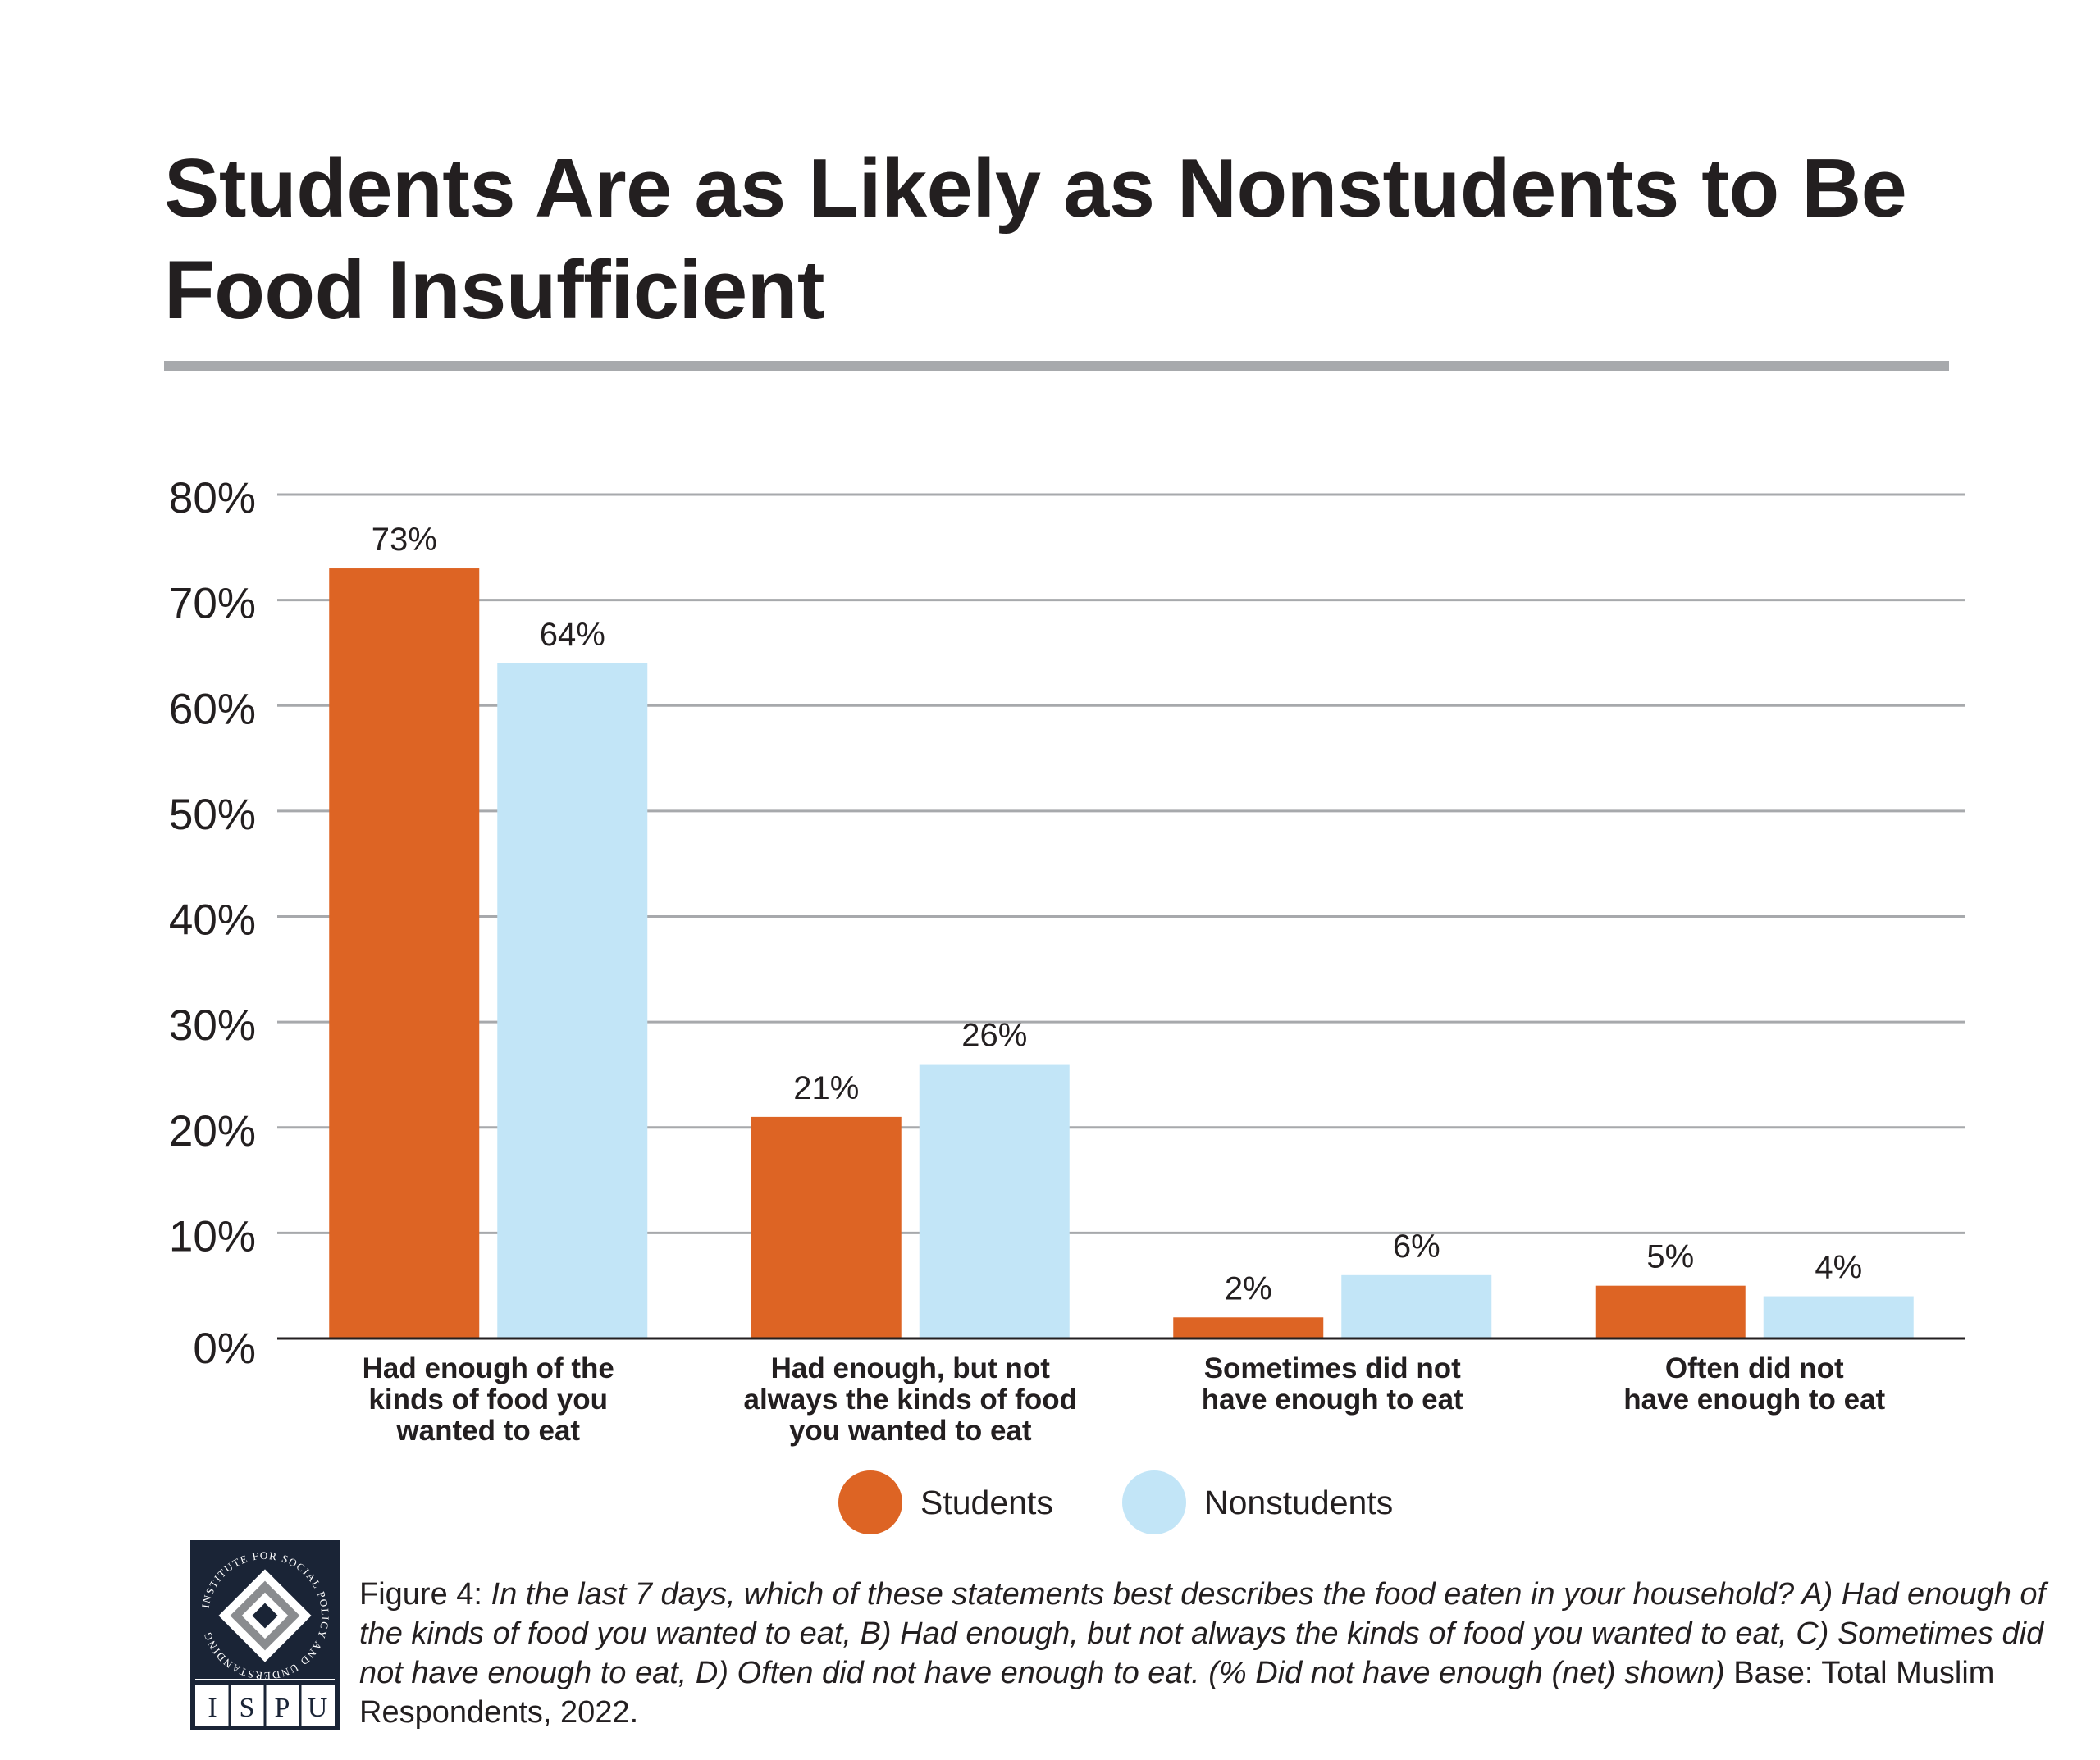 The image size is (2100, 1760). What do you see at coordinates (213, 815) in the screenshot?
I see `y-tick-label: 50%` at bounding box center [213, 815].